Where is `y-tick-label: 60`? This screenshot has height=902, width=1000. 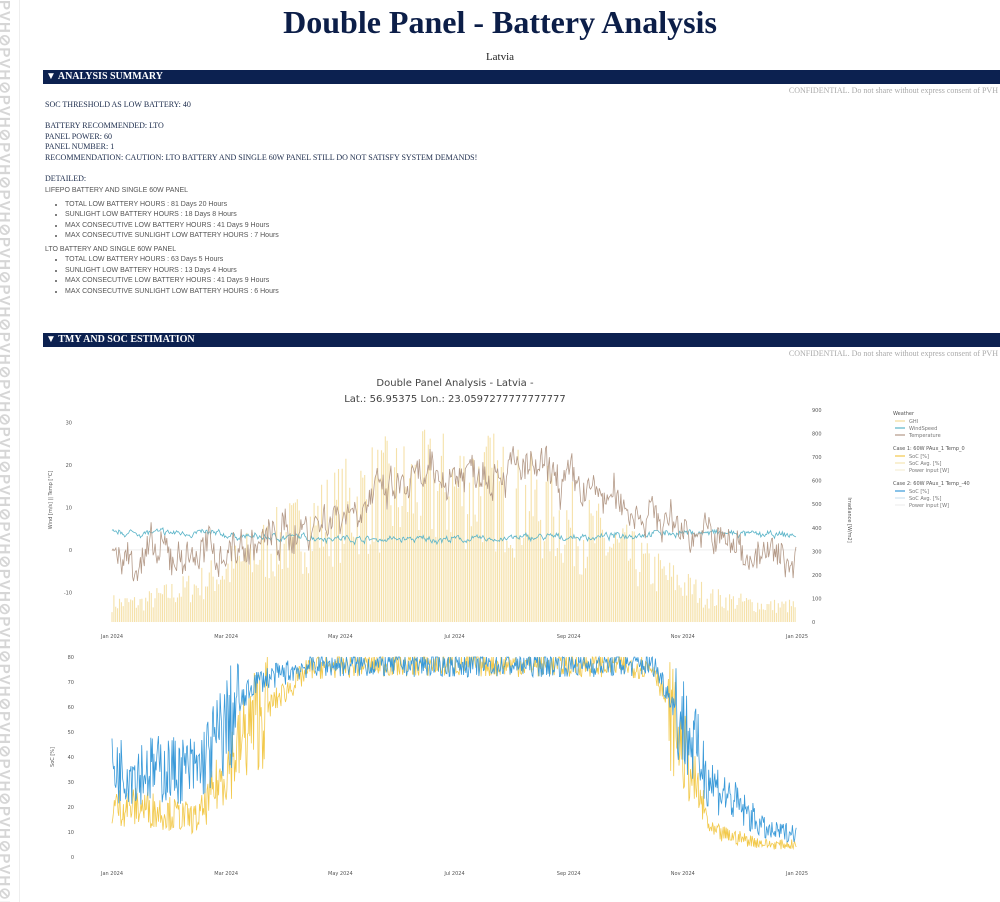
y-tick-label: 60 is located at coordinates (71, 708).